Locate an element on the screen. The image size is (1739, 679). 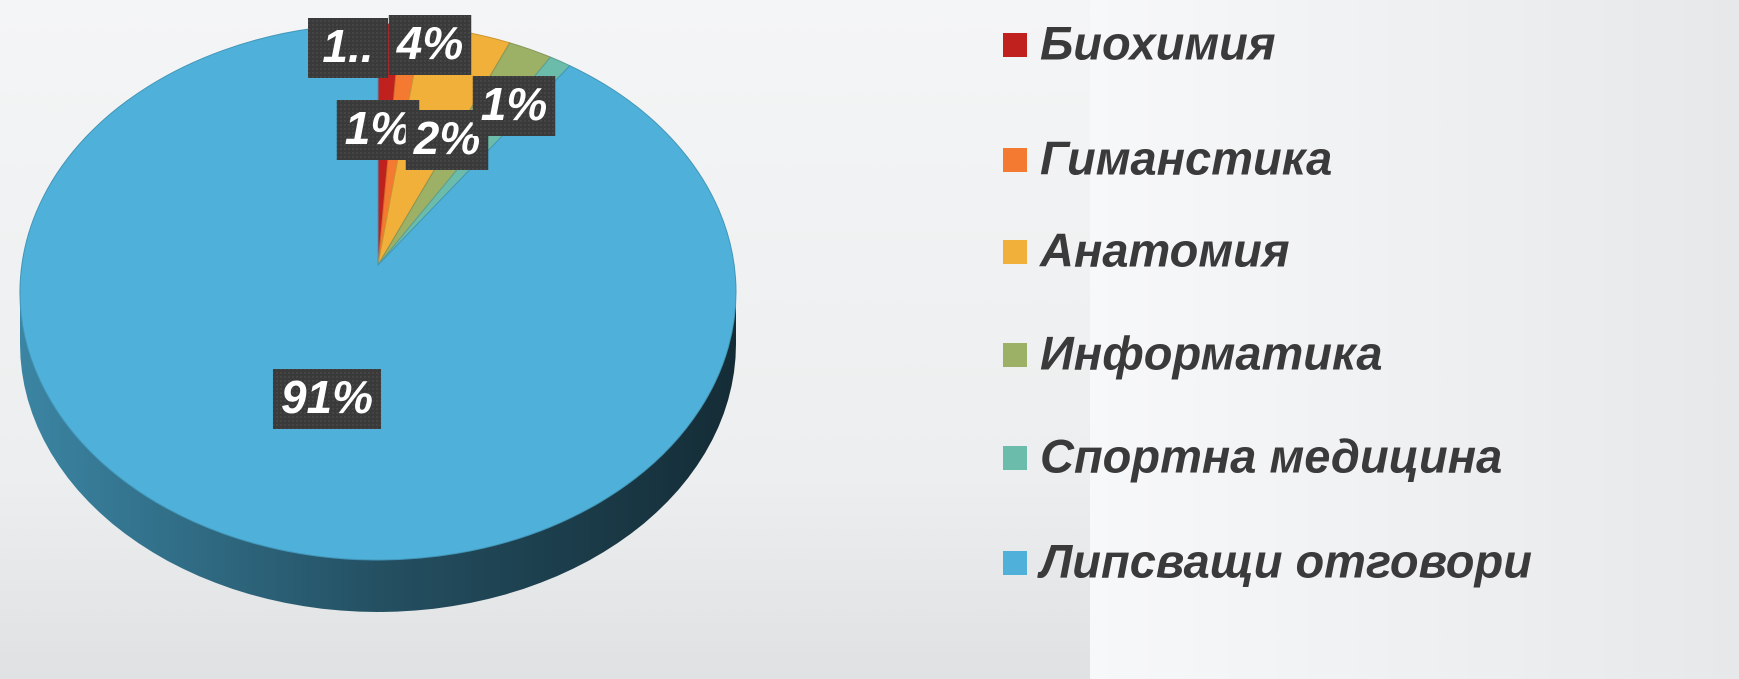
legend-label: Спортна медицина is located at coordinates (1271, 455).